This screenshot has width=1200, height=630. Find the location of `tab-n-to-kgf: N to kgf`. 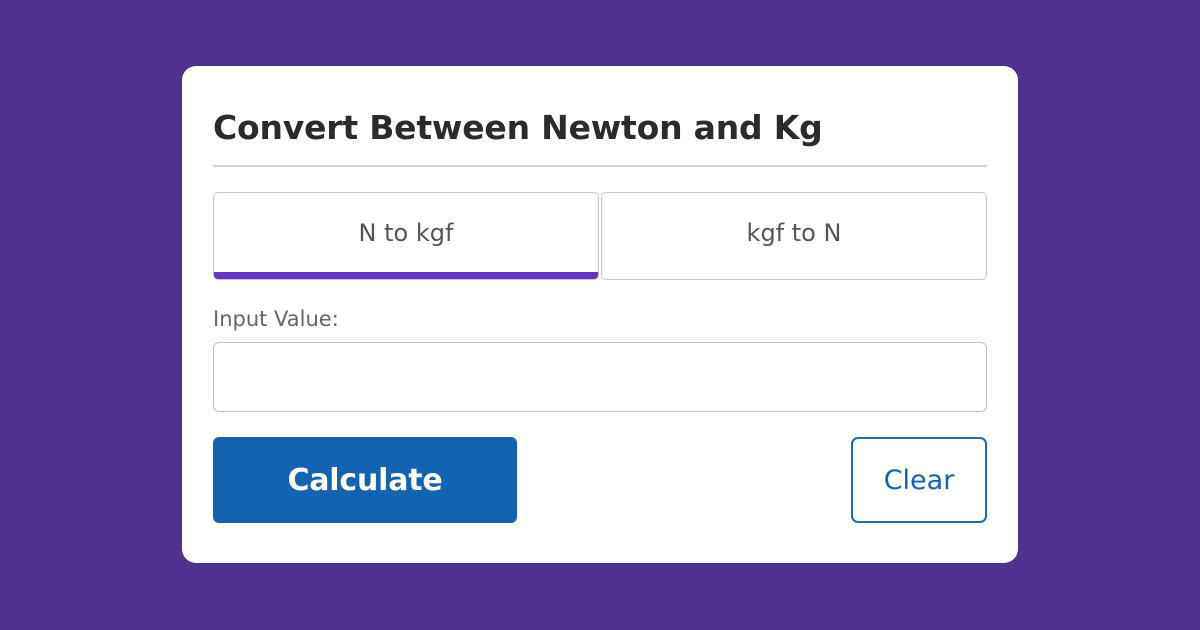

tab-n-to-kgf: N to kgf is located at coordinates (406, 236).